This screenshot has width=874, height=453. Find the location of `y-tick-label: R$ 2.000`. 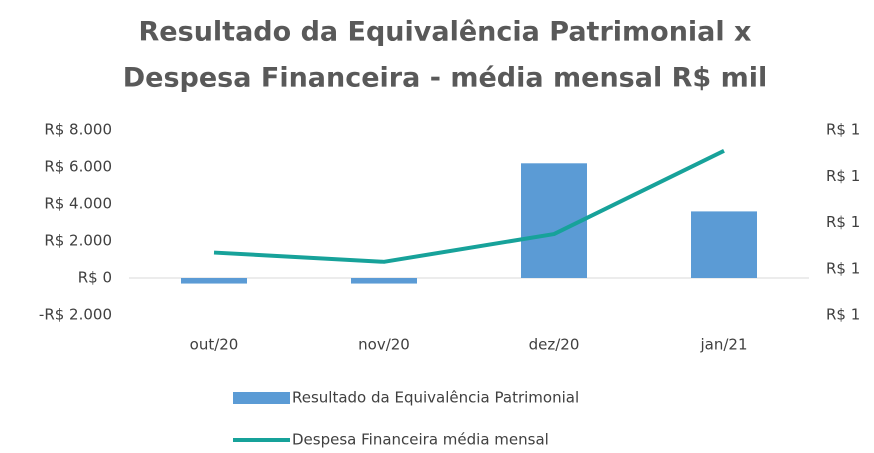

y-tick-label: R$ 2.000 is located at coordinates (78, 241).